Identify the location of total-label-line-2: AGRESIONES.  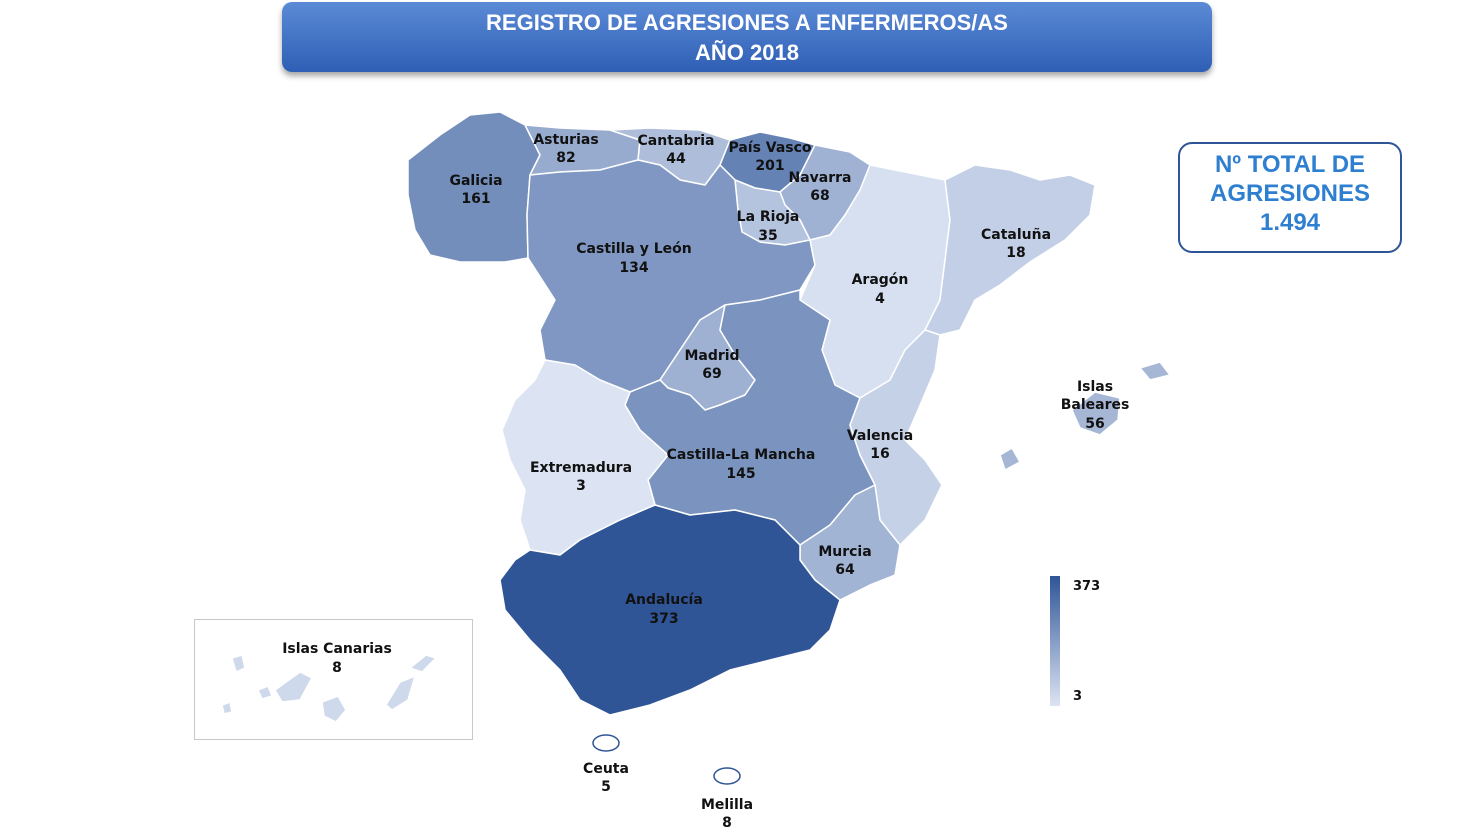
(1290, 193).